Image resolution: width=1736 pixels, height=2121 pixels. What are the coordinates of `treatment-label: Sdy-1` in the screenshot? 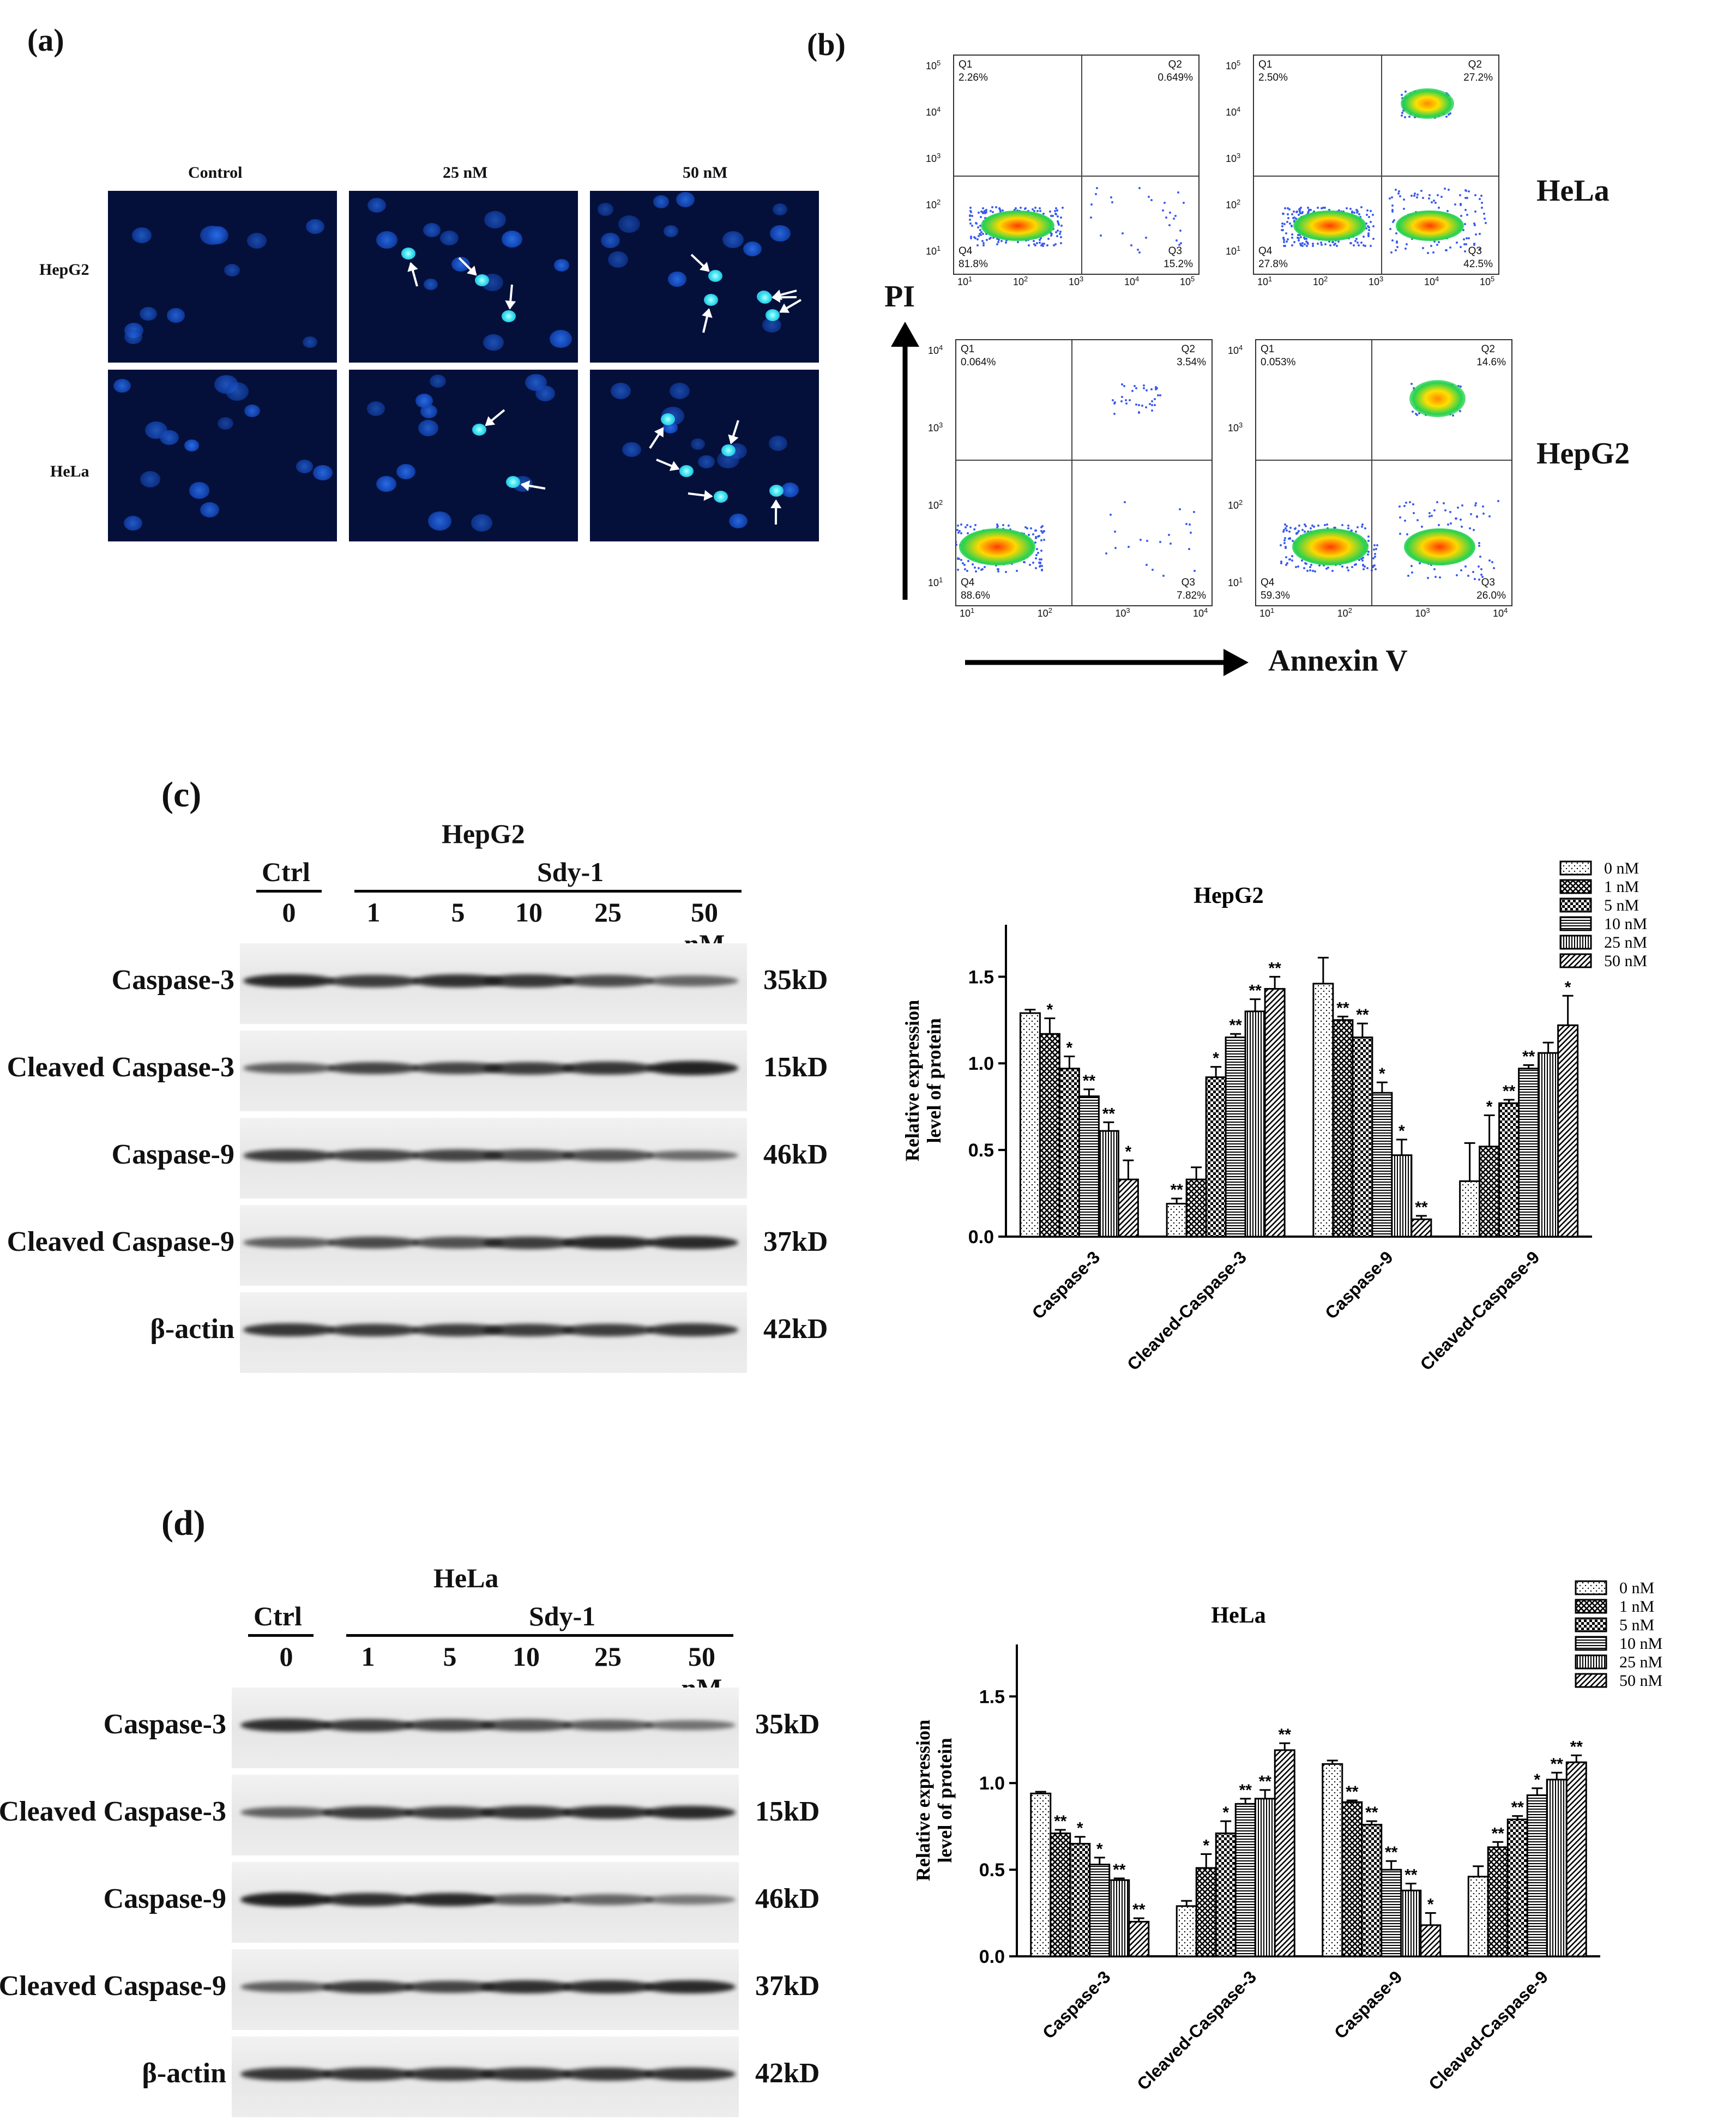 It's located at (562, 1616).